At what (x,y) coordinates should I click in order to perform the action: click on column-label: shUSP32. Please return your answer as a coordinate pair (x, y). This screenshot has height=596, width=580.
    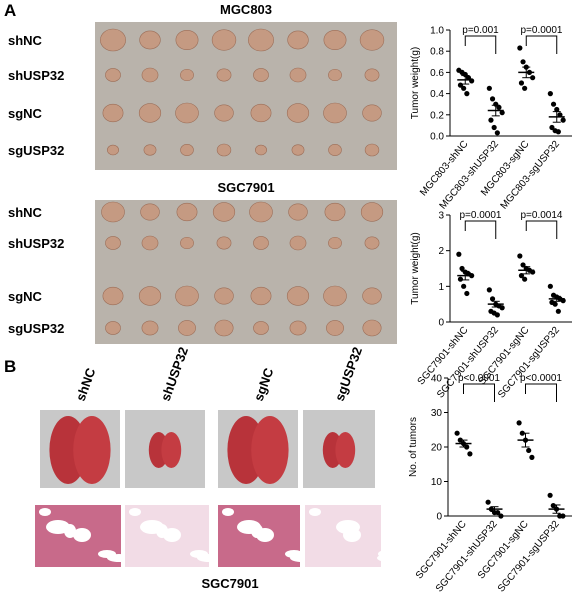
    Looking at the image, I should click on (174, 374).